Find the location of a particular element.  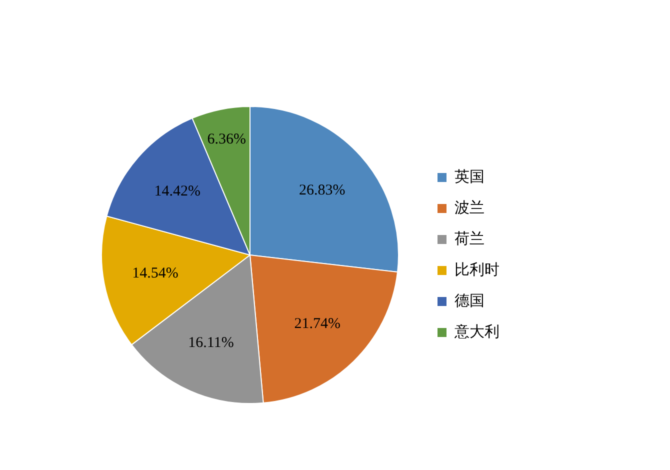

legend-label: 比利时 is located at coordinates (477, 270).